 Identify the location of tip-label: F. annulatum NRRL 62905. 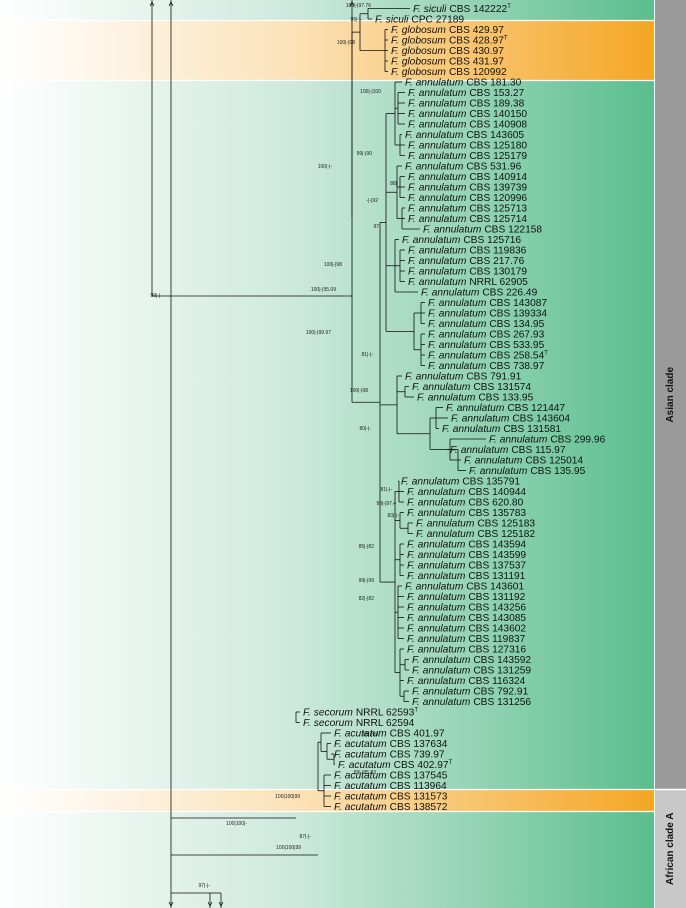
(468, 282).